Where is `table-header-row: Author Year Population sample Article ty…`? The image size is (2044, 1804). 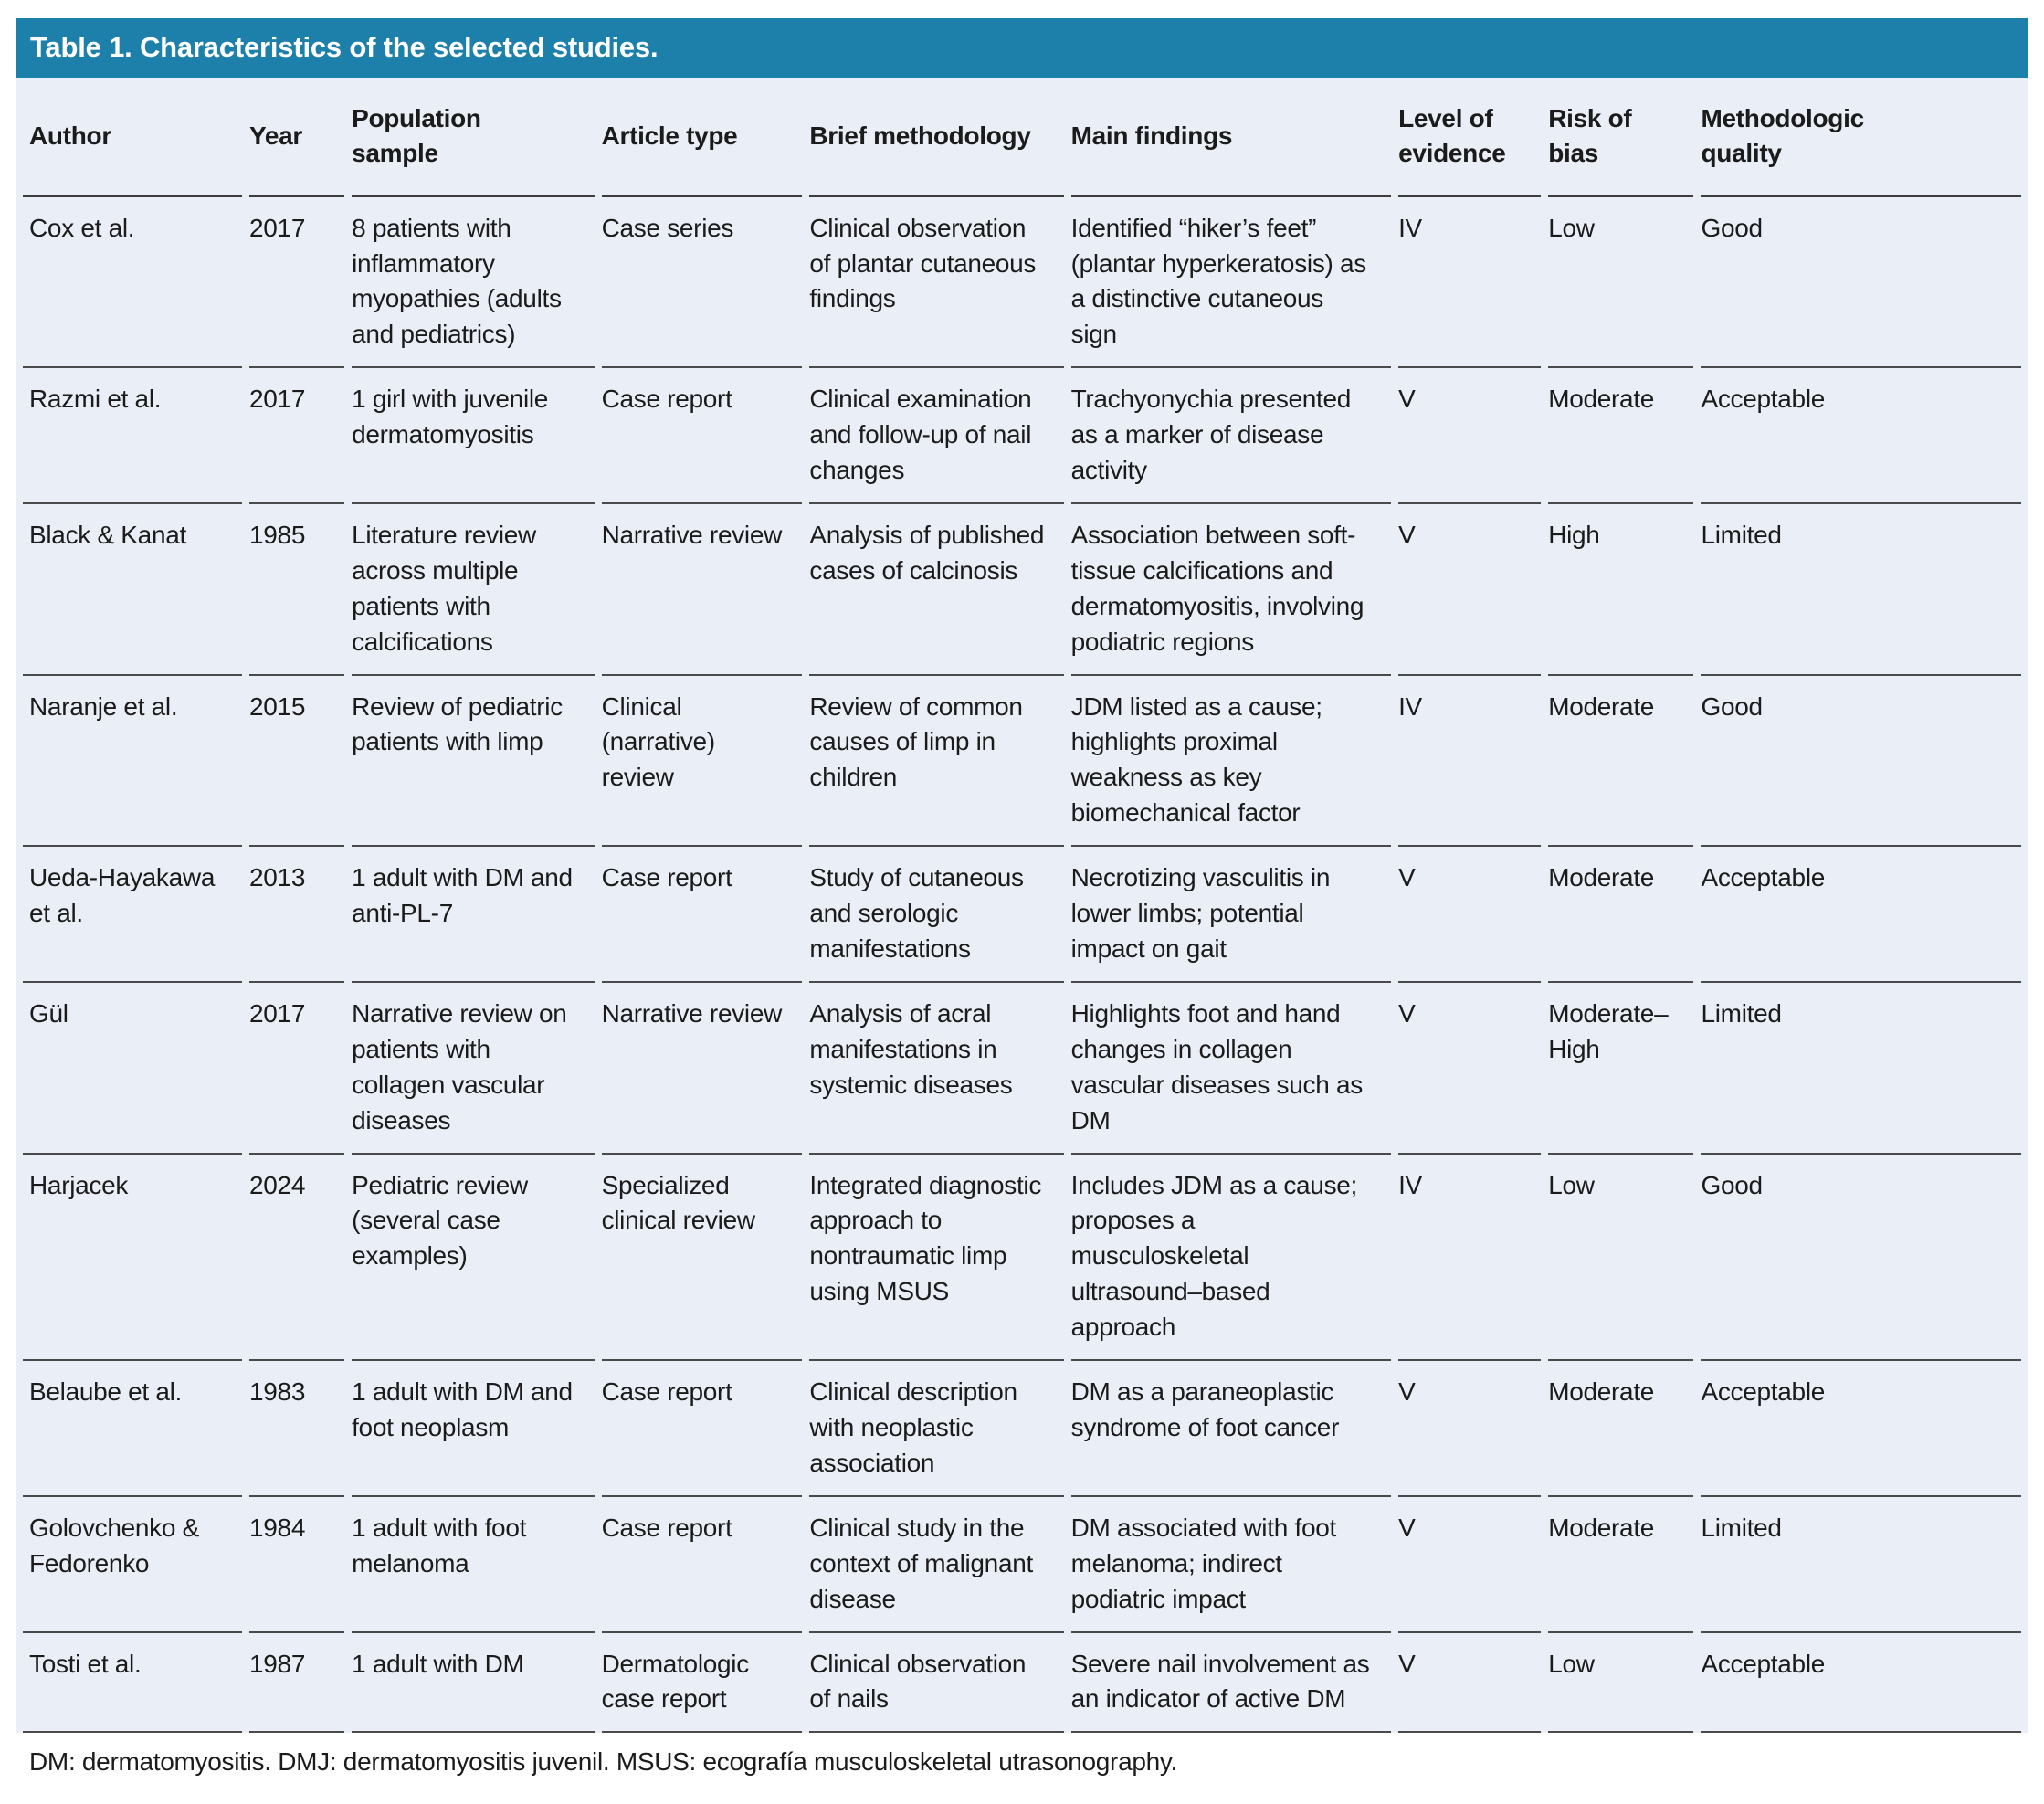 table-header-row: Author Year Population sample Article ty… is located at coordinates (1022, 137).